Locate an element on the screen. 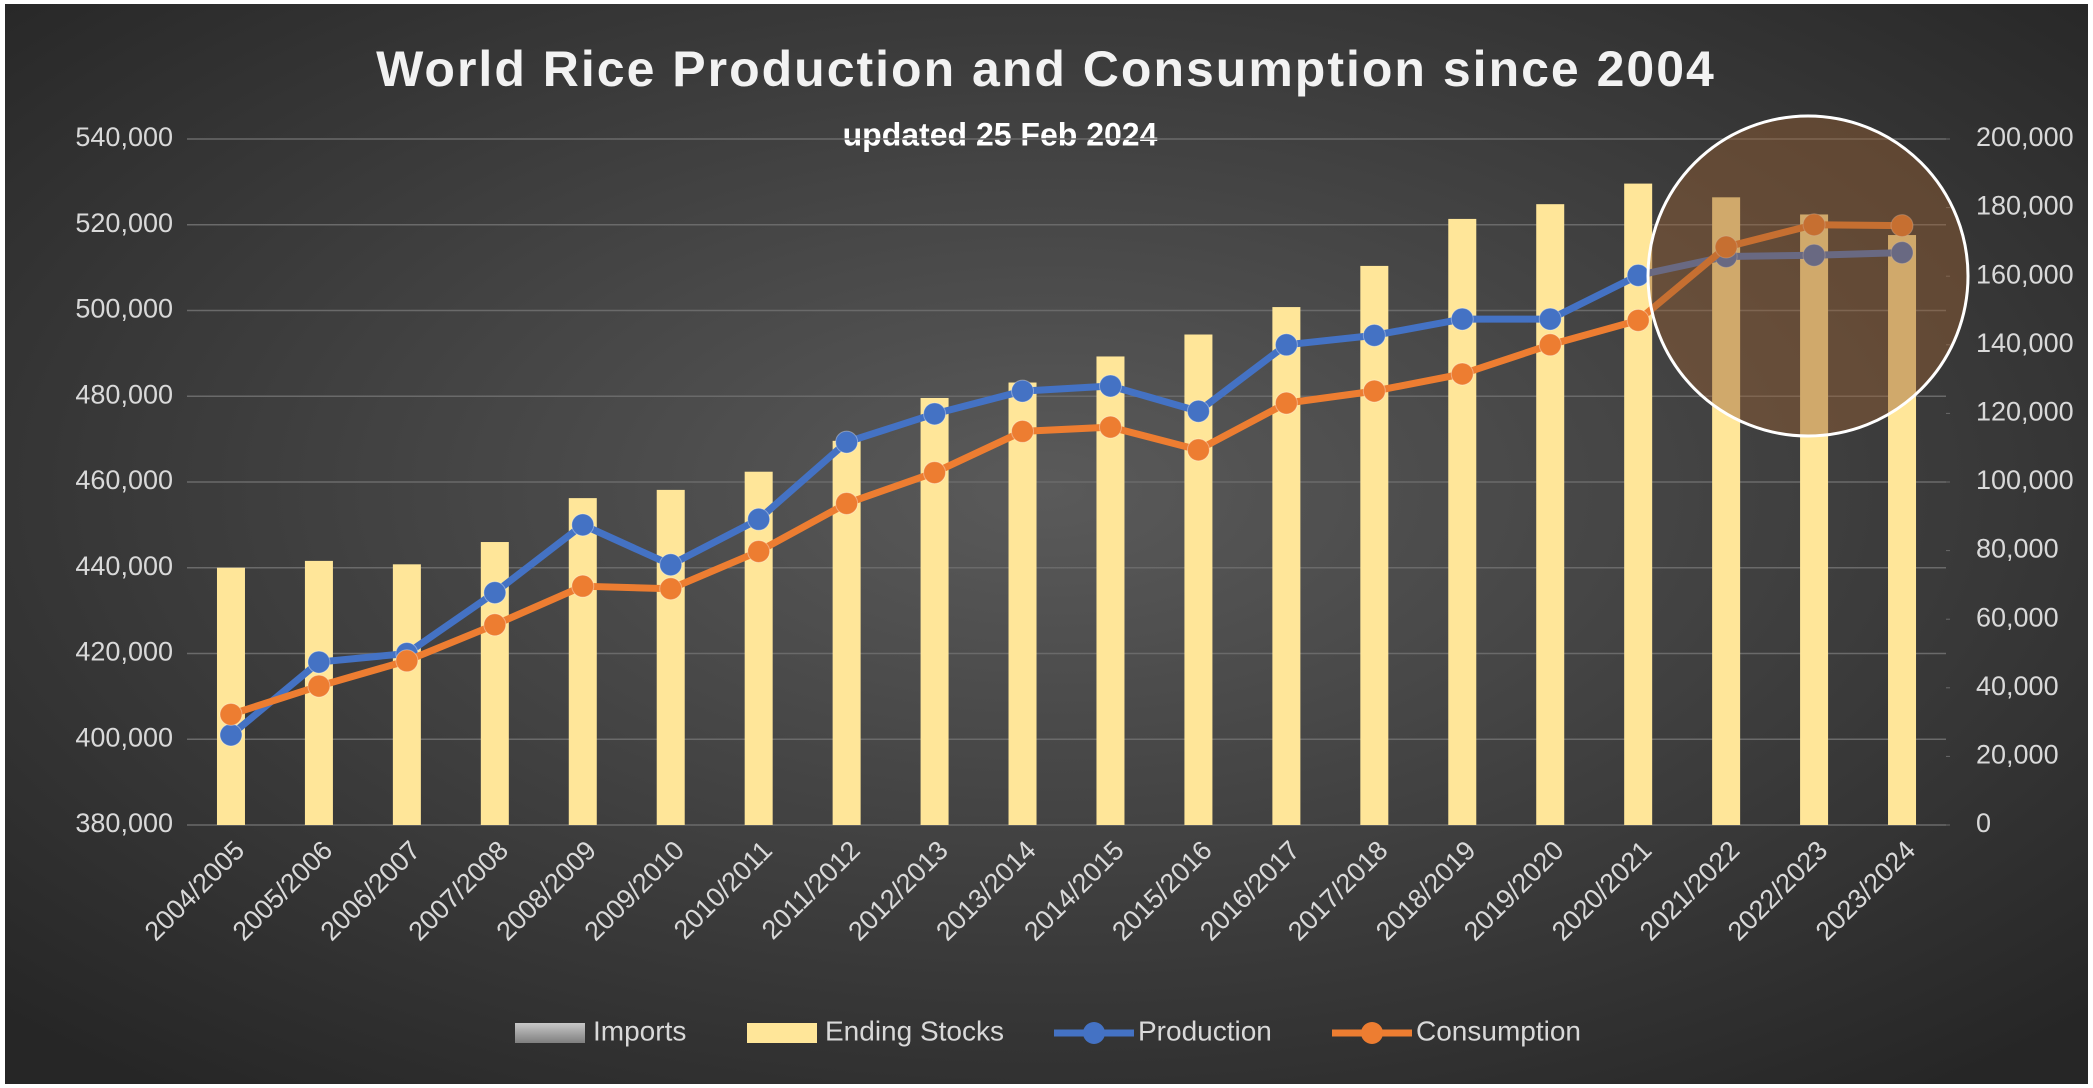  y2-tick-label: 160,000 is located at coordinates (2025, 274).